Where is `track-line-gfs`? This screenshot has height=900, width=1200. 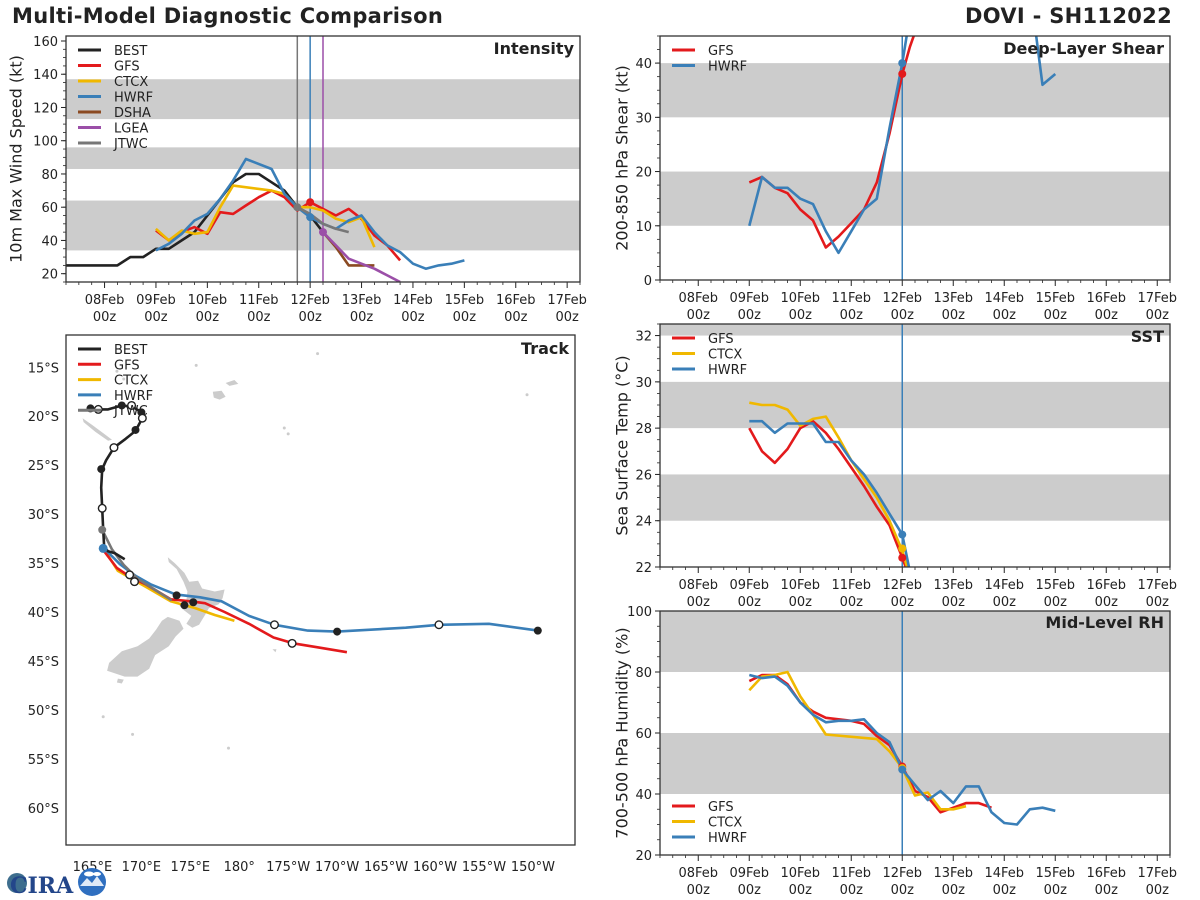 track-line-gfs is located at coordinates (225, 602).